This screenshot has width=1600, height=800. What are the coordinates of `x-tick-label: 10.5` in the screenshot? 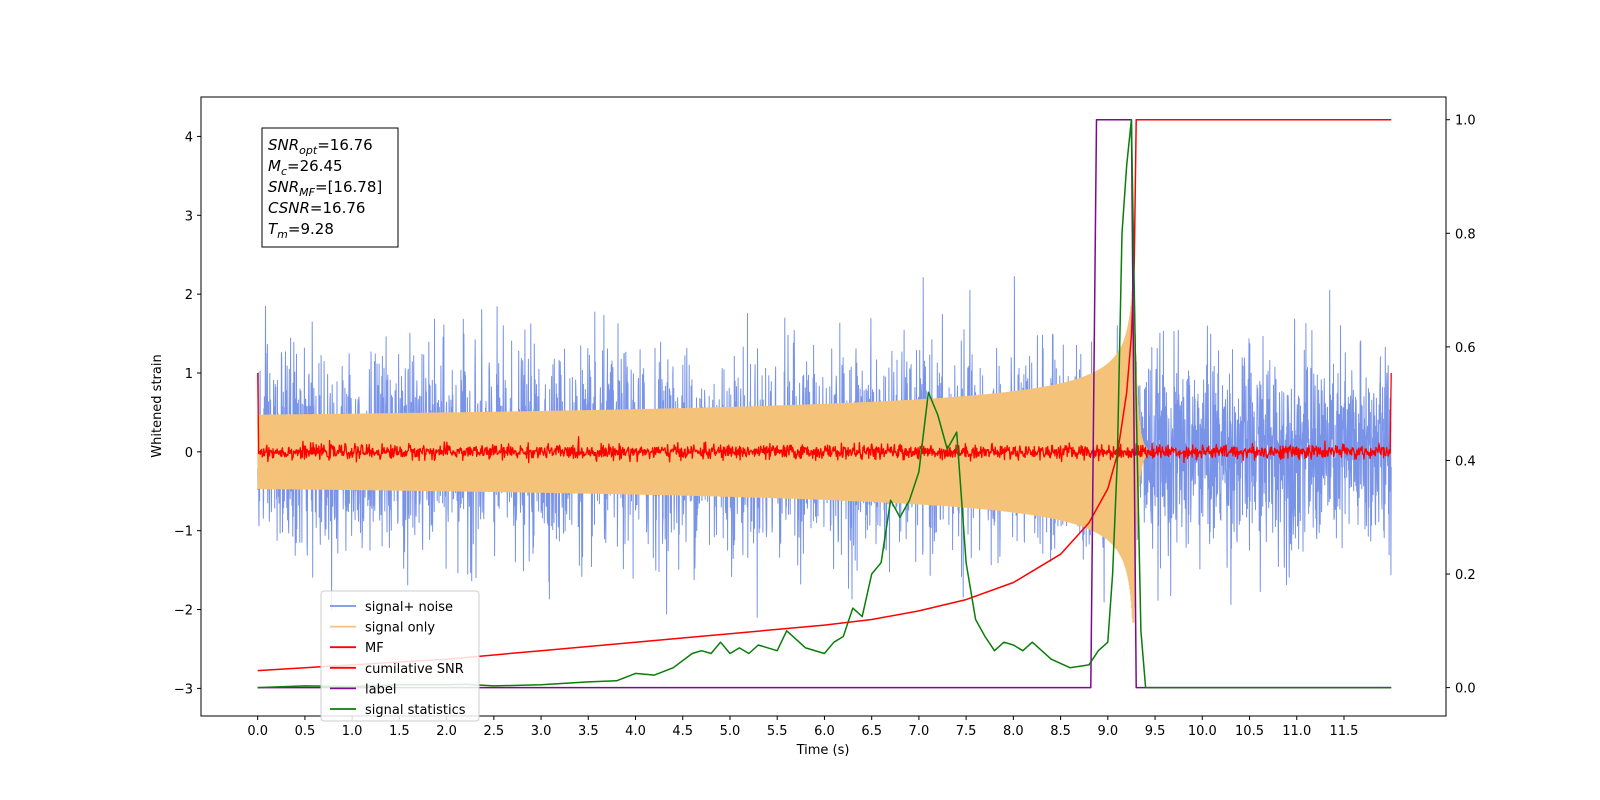 It's located at (1249, 731).